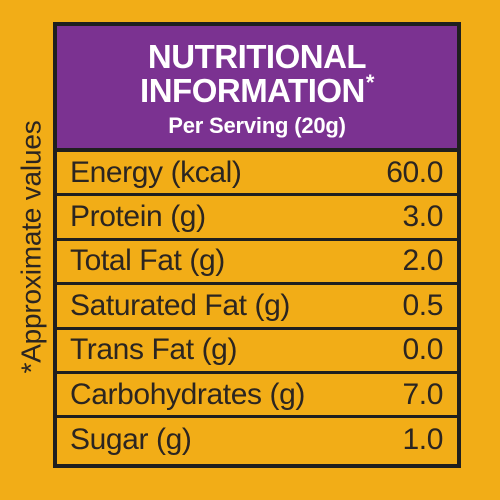  Describe the element at coordinates (257, 174) in the screenshot. I see `nutrition-row-energy: Energy (kcal) 60.0` at that location.